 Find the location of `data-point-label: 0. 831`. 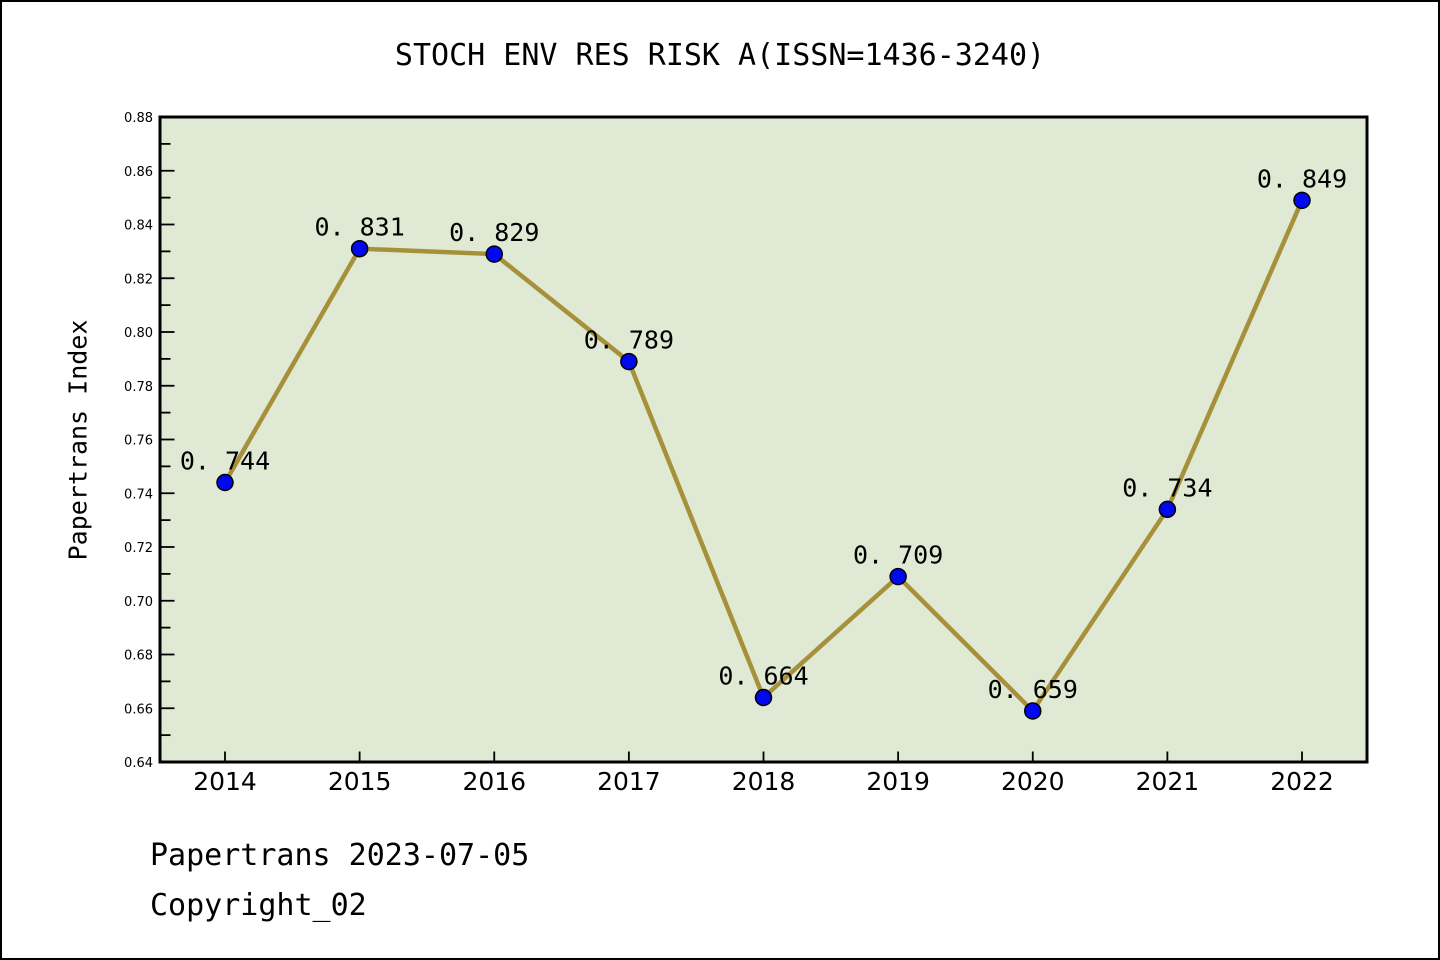

data-point-label: 0. 831 is located at coordinates (359, 227).